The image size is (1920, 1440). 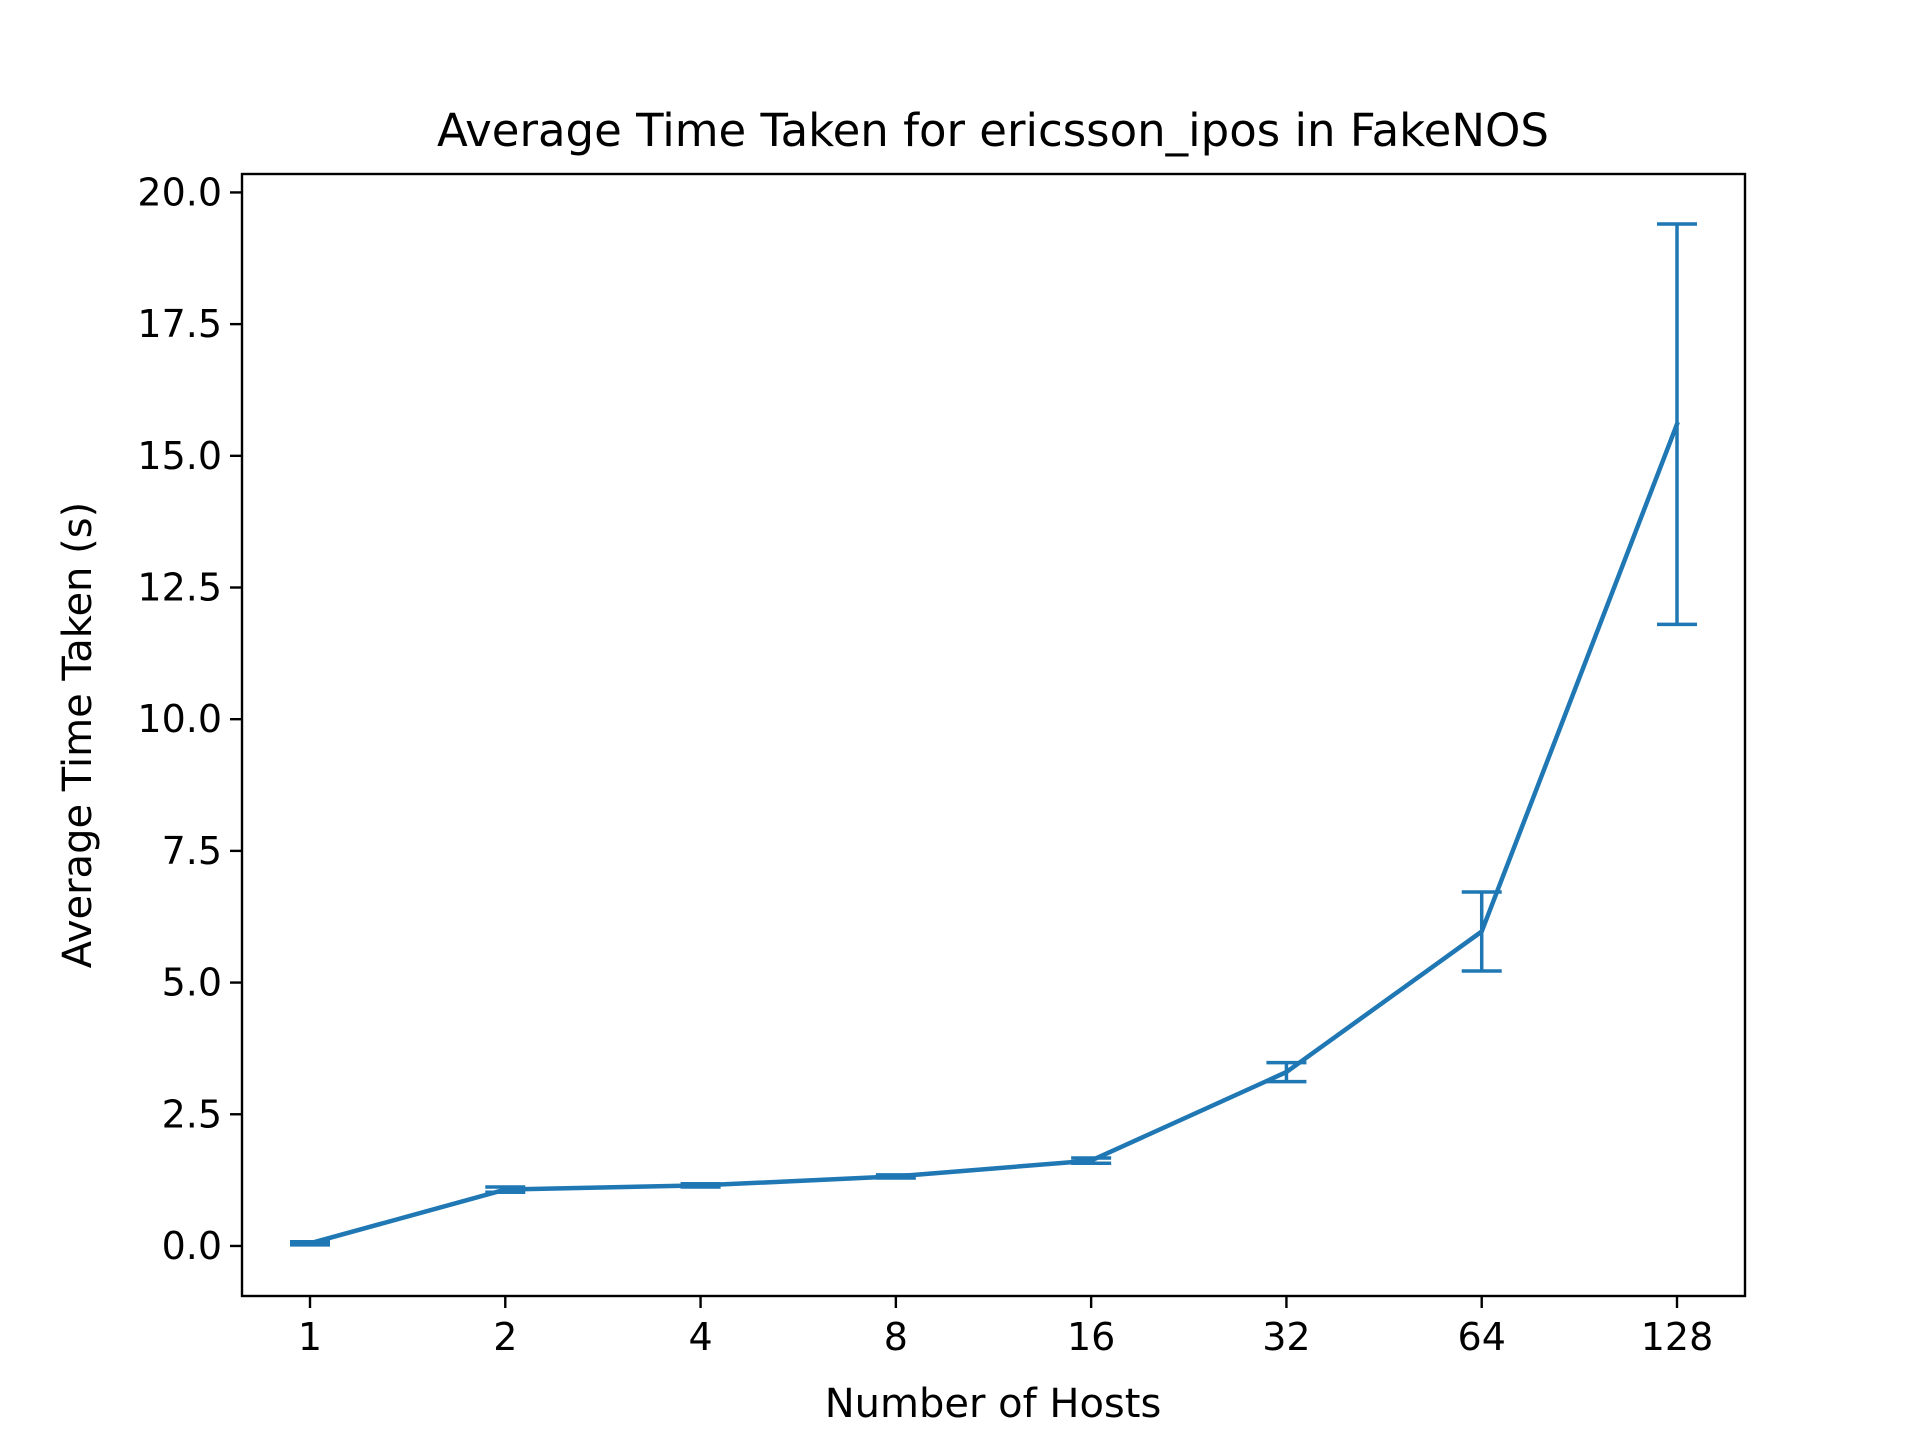 What do you see at coordinates (179, 588) in the screenshot?
I see `y-tick-label: 12.5` at bounding box center [179, 588].